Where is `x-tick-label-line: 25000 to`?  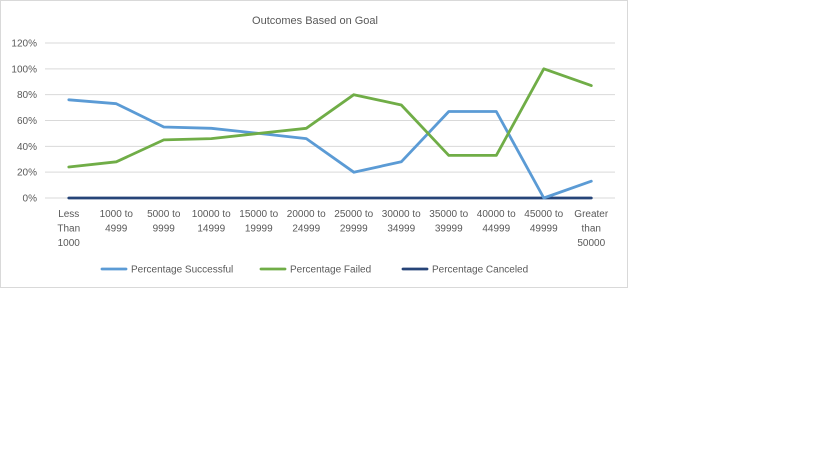
x-tick-label-line: 25000 to is located at coordinates (353, 214).